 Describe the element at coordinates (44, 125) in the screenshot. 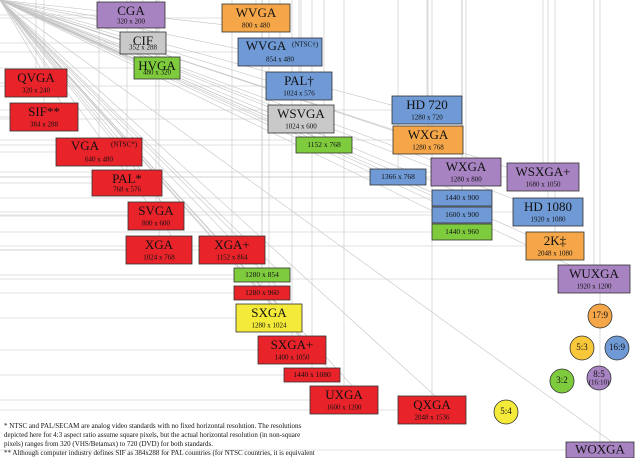

I see `box-resolution: 384 x 288` at that location.